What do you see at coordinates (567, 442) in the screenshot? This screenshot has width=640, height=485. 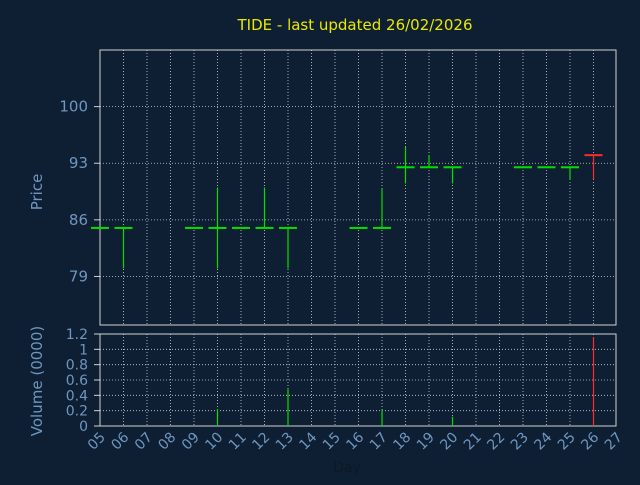 I see `x-tick-label: 25` at bounding box center [567, 442].